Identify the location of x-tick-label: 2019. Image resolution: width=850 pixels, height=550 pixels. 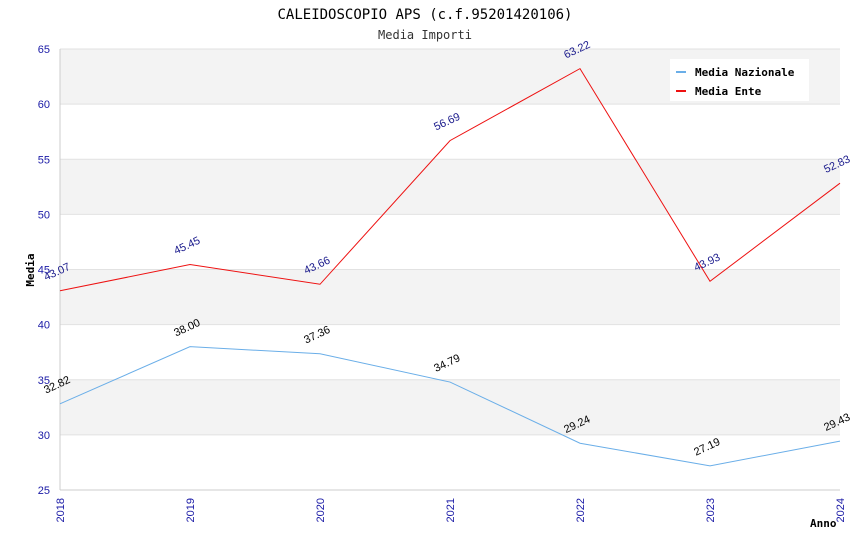
(191, 510).